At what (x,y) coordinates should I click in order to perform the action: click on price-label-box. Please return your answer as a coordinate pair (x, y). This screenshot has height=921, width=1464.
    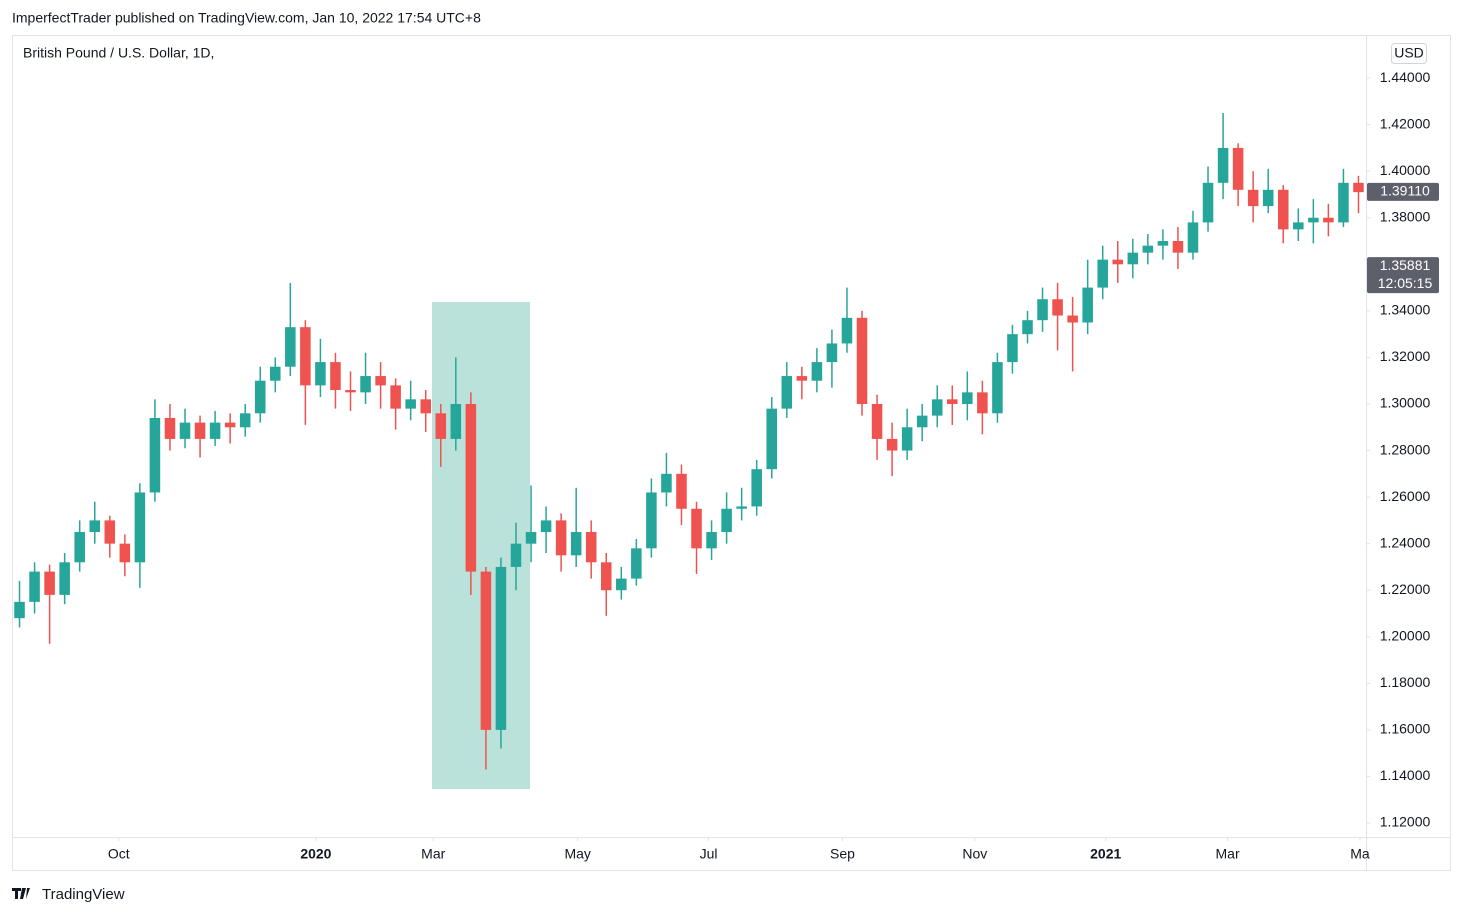
    Looking at the image, I should click on (1403, 191).